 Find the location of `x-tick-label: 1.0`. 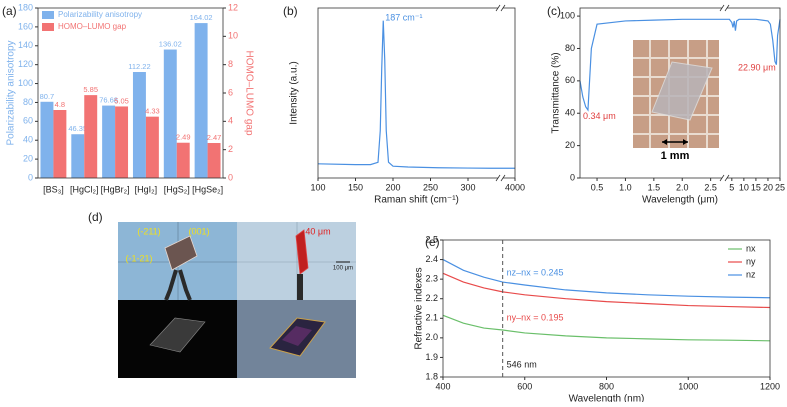

x-tick-label: 1.0 is located at coordinates (625, 187).